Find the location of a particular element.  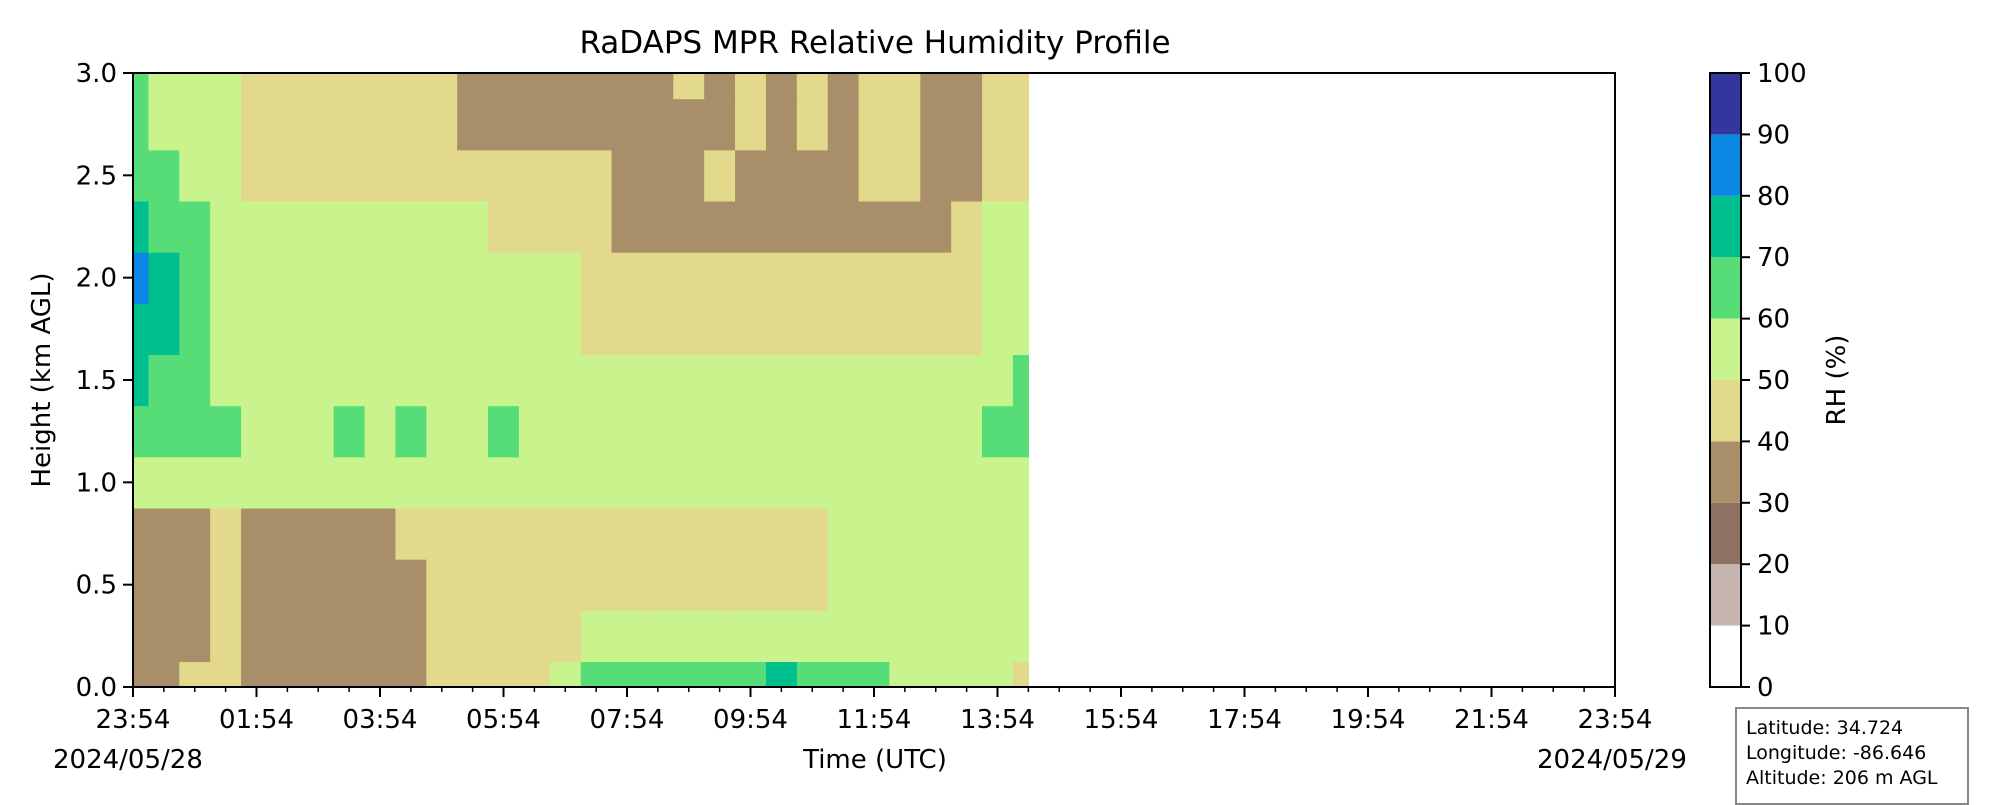

colorbar-tick-label: 10 is located at coordinates (1773, 627).